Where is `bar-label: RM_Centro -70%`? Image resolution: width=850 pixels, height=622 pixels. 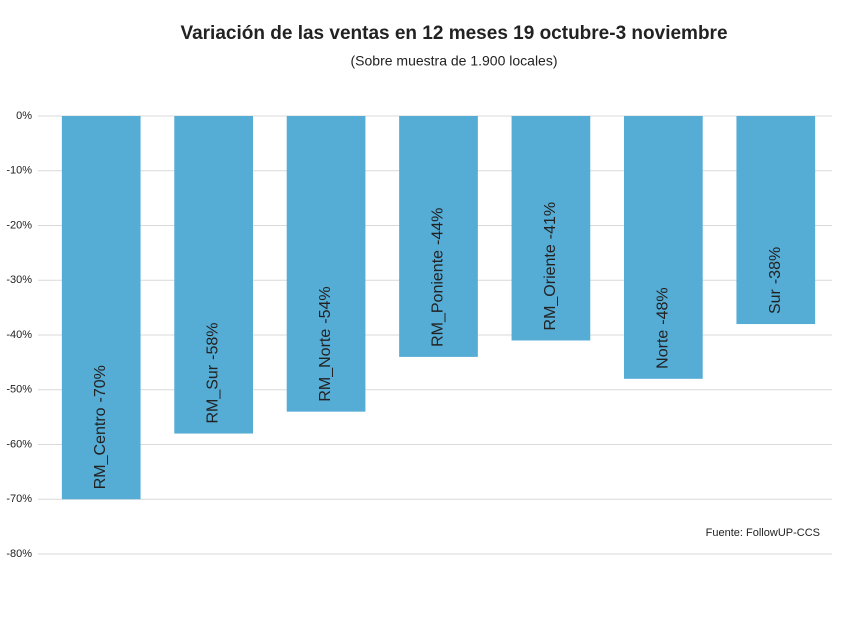 bar-label: RM_Centro -70% is located at coordinates (100, 427).